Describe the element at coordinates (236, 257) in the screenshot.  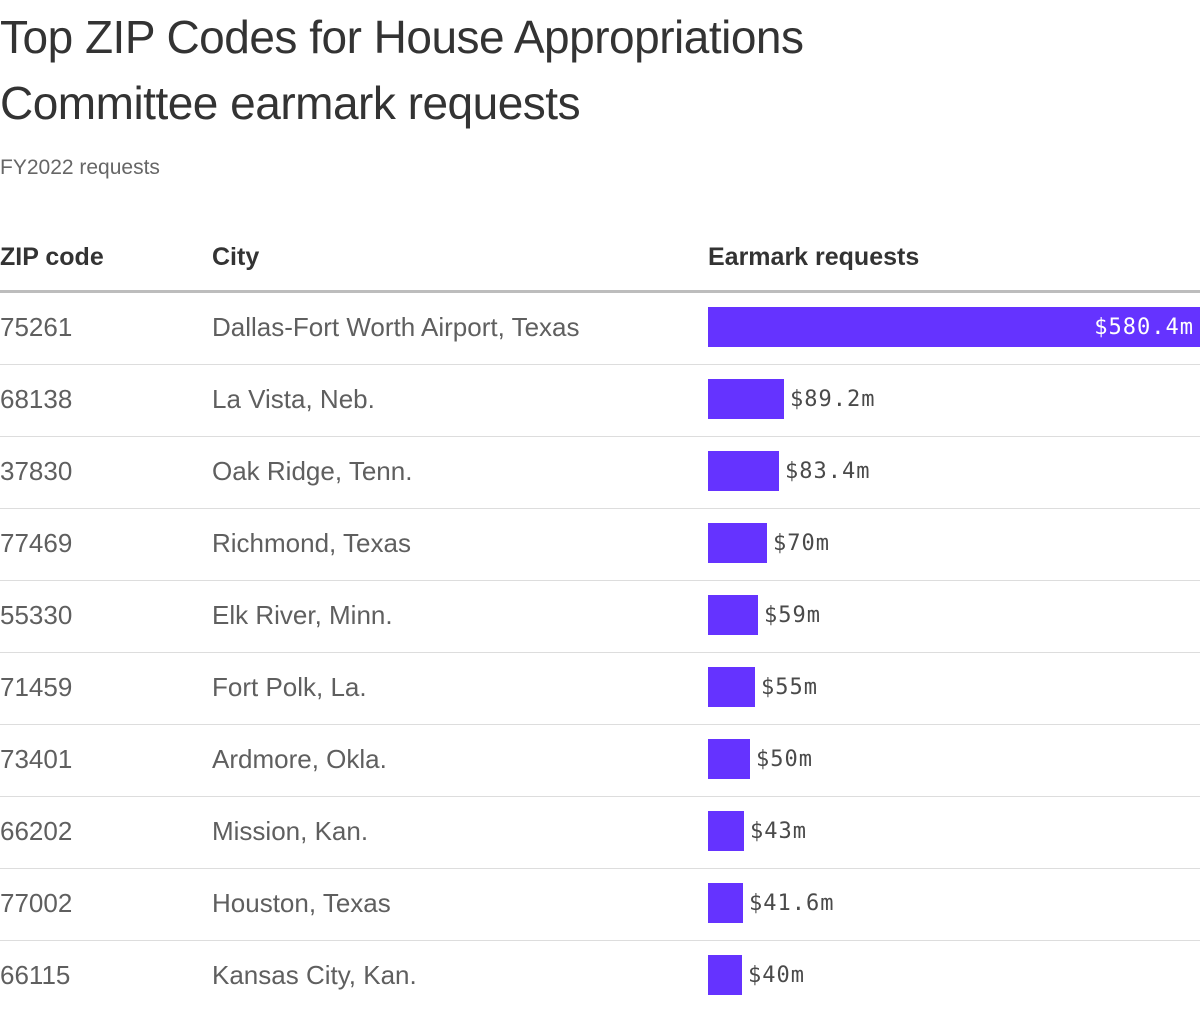
I see `header-city: City` at that location.